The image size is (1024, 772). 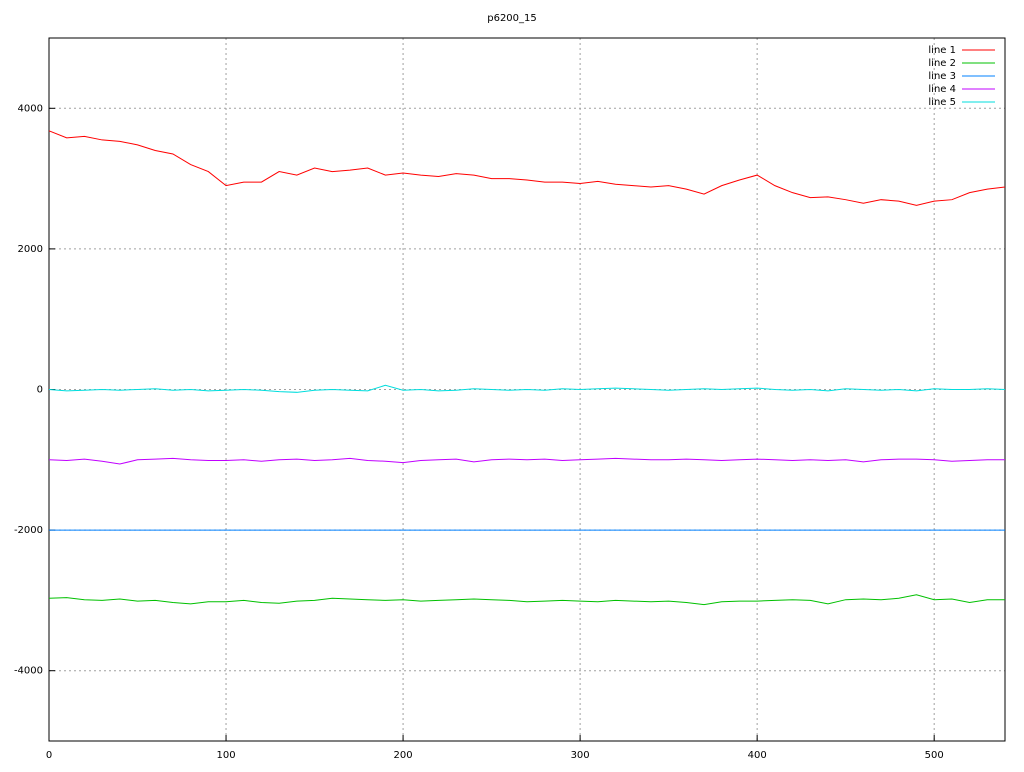 I want to click on x-tick-label: 300, so click(x=580, y=755).